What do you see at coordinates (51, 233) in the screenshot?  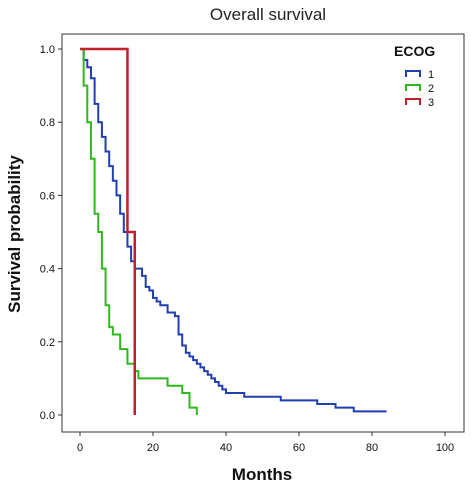 I see `y-axis: 0.0 0.2 0.4 0.6 0.8 1.0` at bounding box center [51, 233].